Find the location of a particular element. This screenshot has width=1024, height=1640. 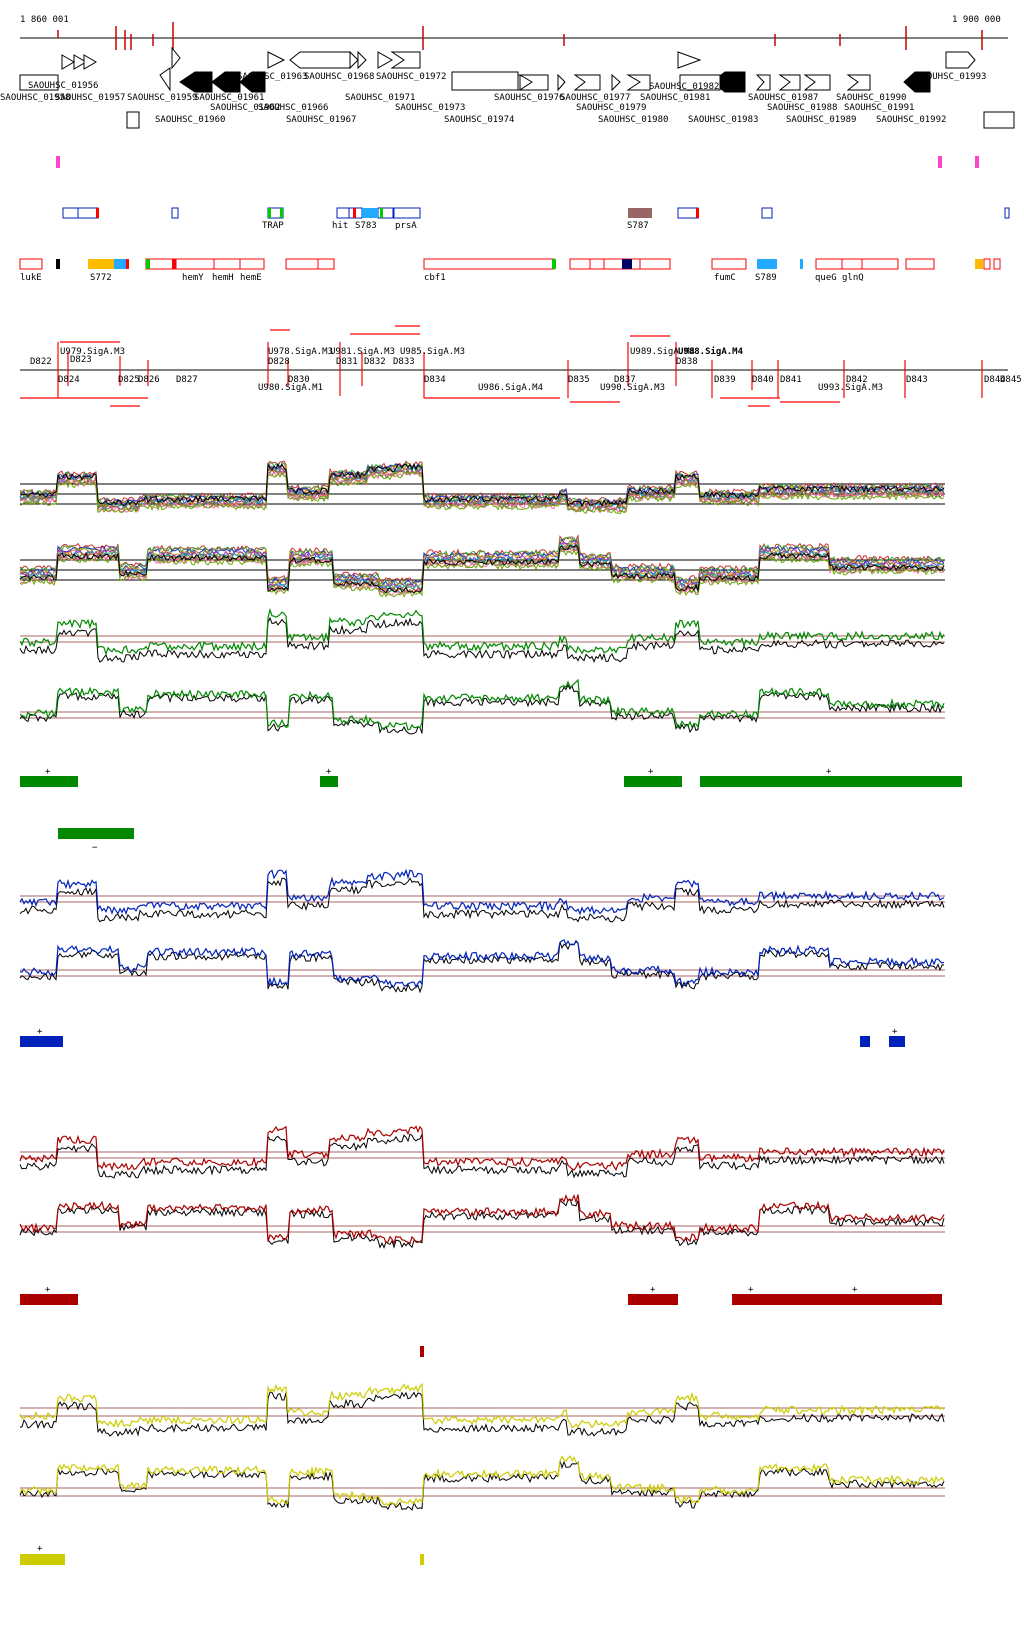

annotation-label: TRAP is located at coordinates (273, 226).